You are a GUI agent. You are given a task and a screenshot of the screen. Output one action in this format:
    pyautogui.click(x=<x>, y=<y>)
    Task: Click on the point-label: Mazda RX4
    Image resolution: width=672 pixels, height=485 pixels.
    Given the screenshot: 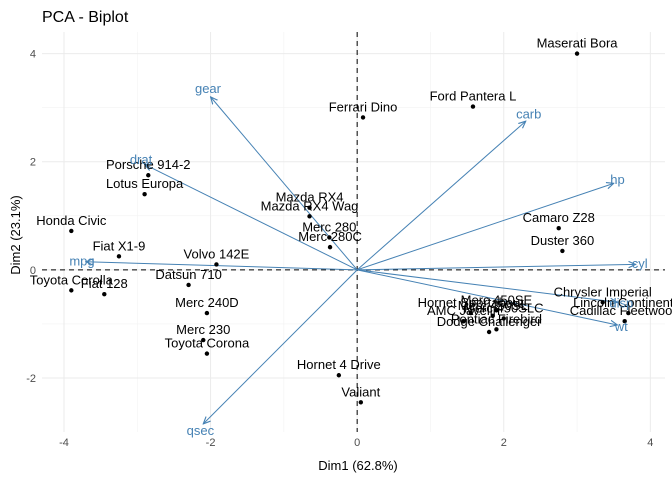 What is the action you would take?
    pyautogui.click(x=310, y=197)
    